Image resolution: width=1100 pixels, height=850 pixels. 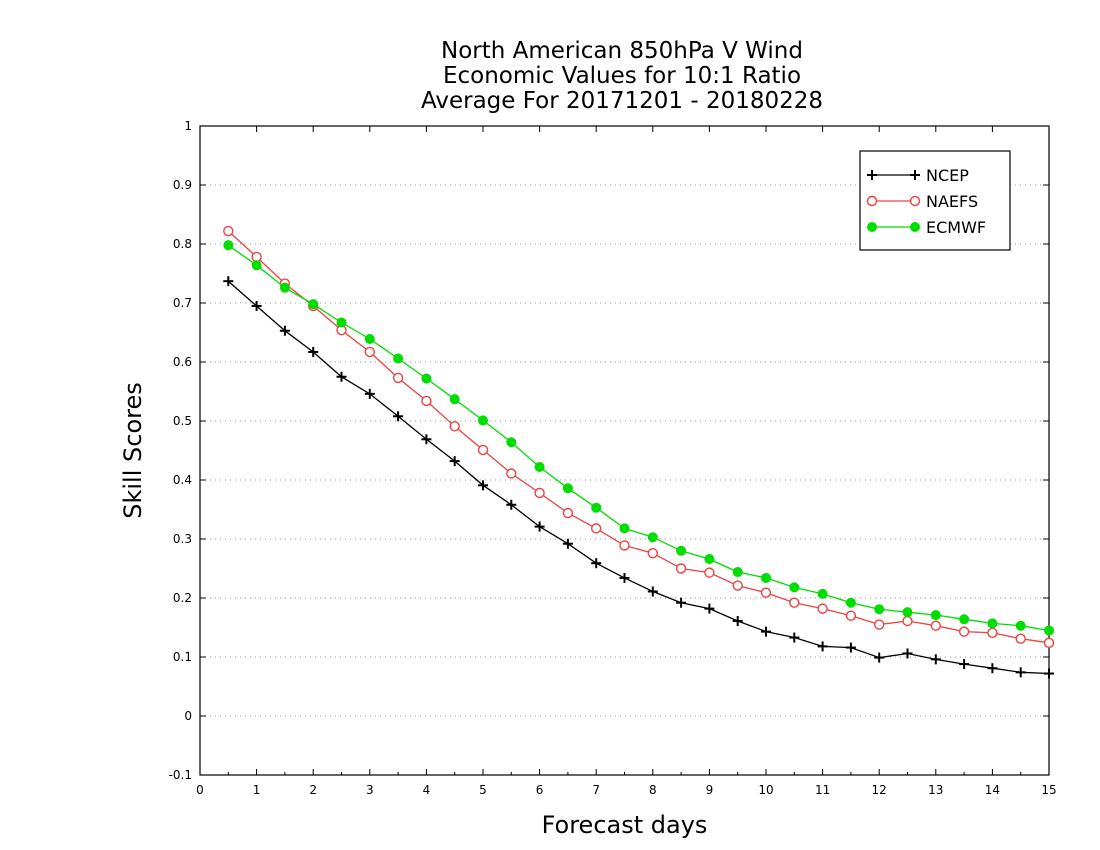 What do you see at coordinates (182, 539) in the screenshot?
I see `y-tick-label: 0.3` at bounding box center [182, 539].